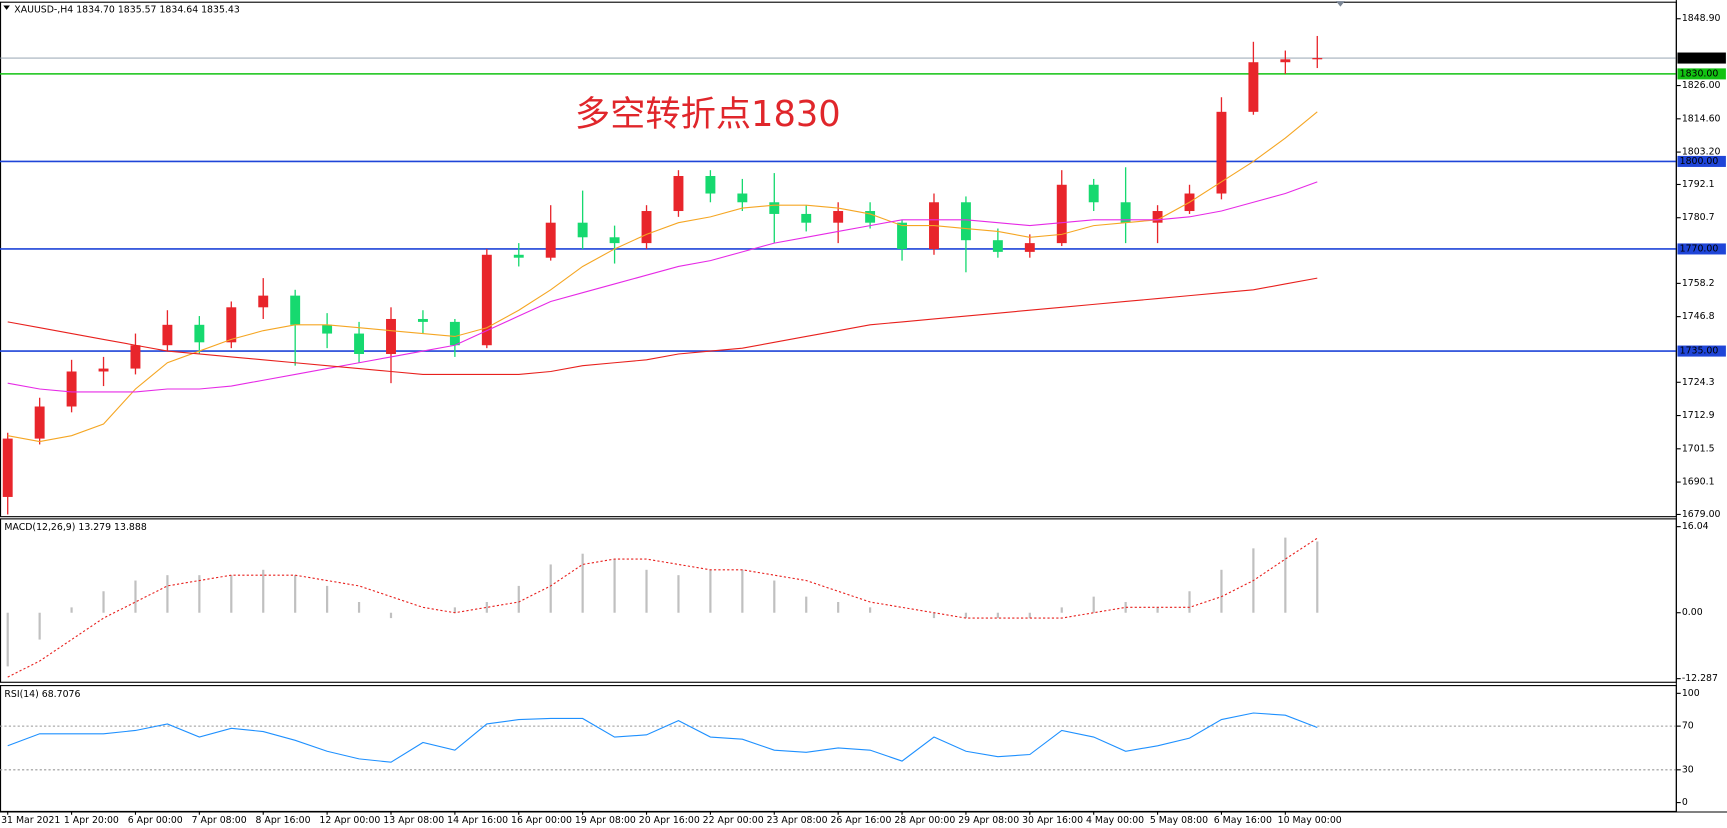 This screenshot has height=828, width=1727. What do you see at coordinates (1243, 820) in the screenshot?
I see `x-tick-label: 6 May 16:00` at bounding box center [1243, 820].